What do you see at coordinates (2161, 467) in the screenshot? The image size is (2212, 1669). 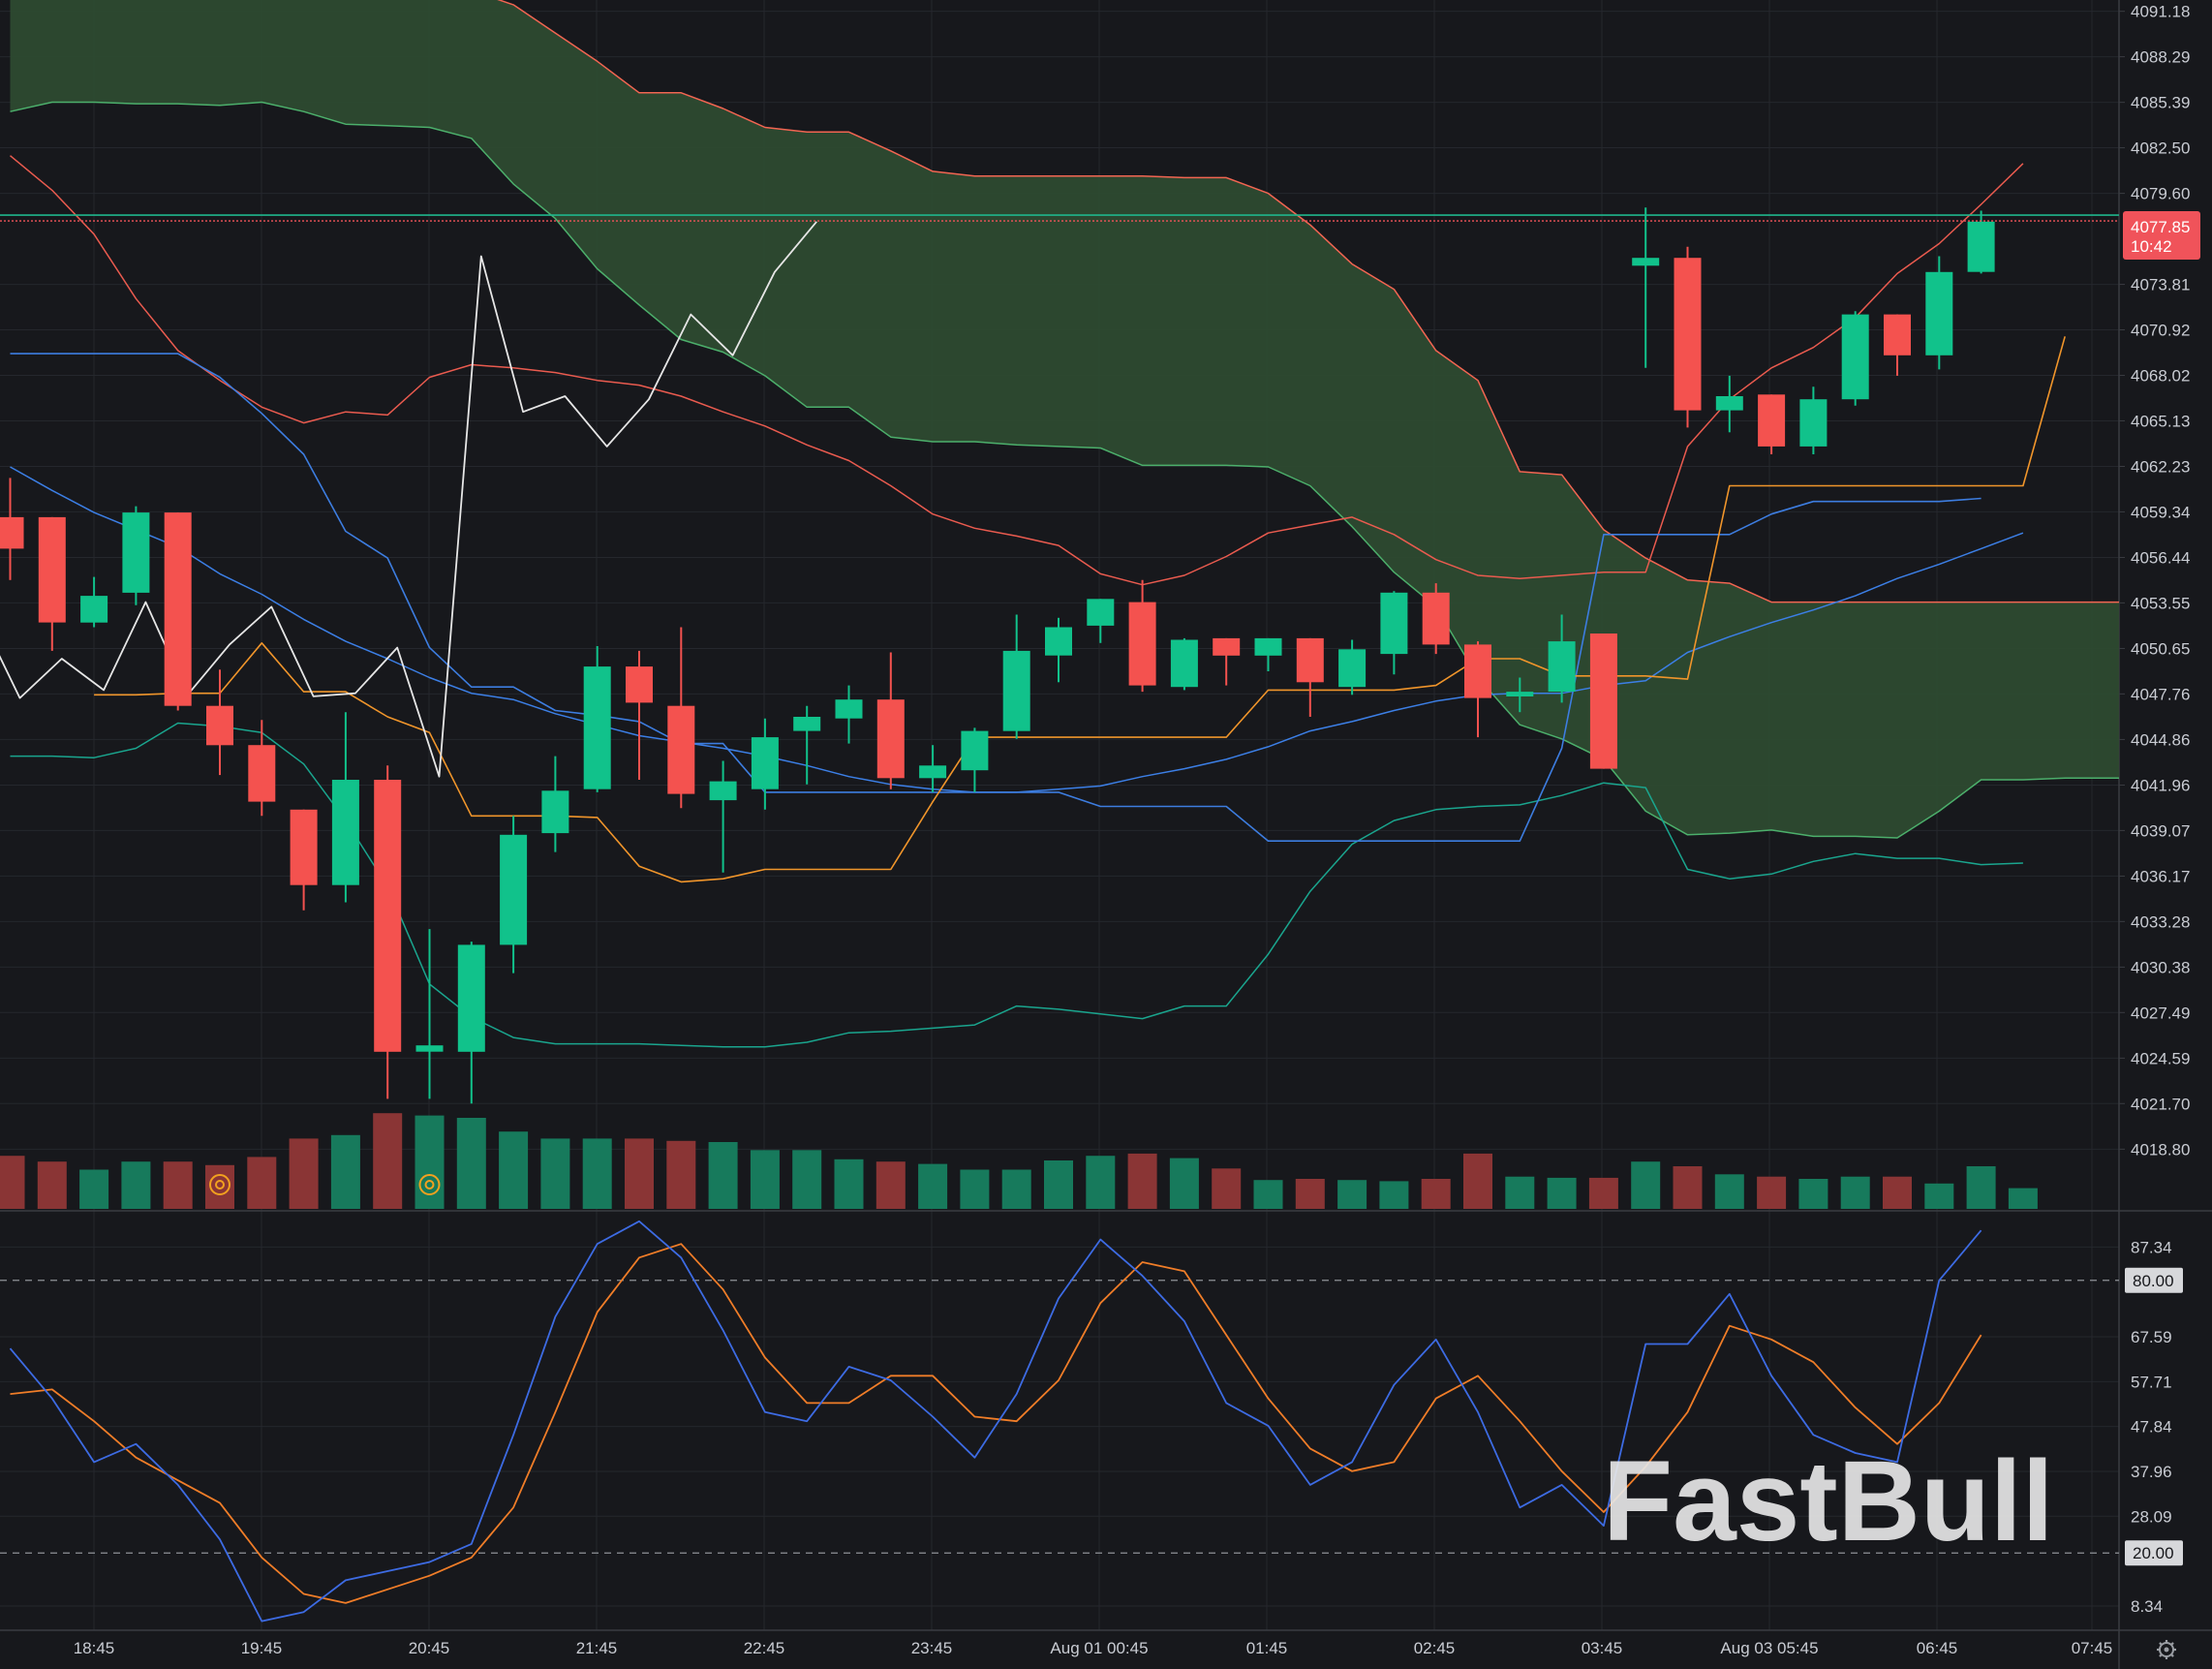 I see `price-tick-label: 4062.23` at bounding box center [2161, 467].